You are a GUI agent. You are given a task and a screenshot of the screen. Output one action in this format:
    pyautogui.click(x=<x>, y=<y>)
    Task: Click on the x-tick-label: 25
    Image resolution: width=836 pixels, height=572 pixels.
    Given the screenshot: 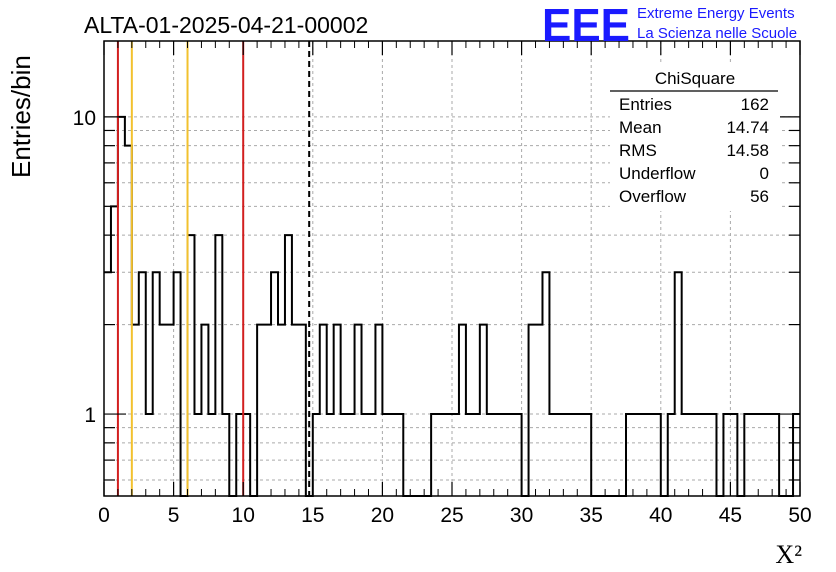 What is the action you would take?
    pyautogui.click(x=451, y=515)
    